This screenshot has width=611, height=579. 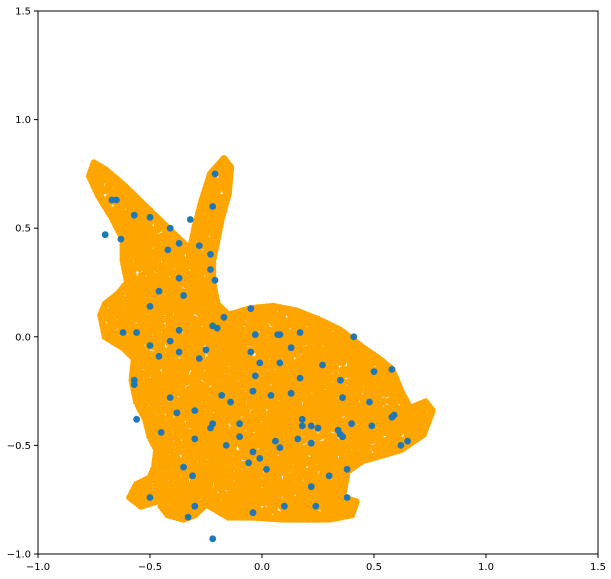 What do you see at coordinates (598, 567) in the screenshot?
I see `x-tick-label: 1.5` at bounding box center [598, 567].